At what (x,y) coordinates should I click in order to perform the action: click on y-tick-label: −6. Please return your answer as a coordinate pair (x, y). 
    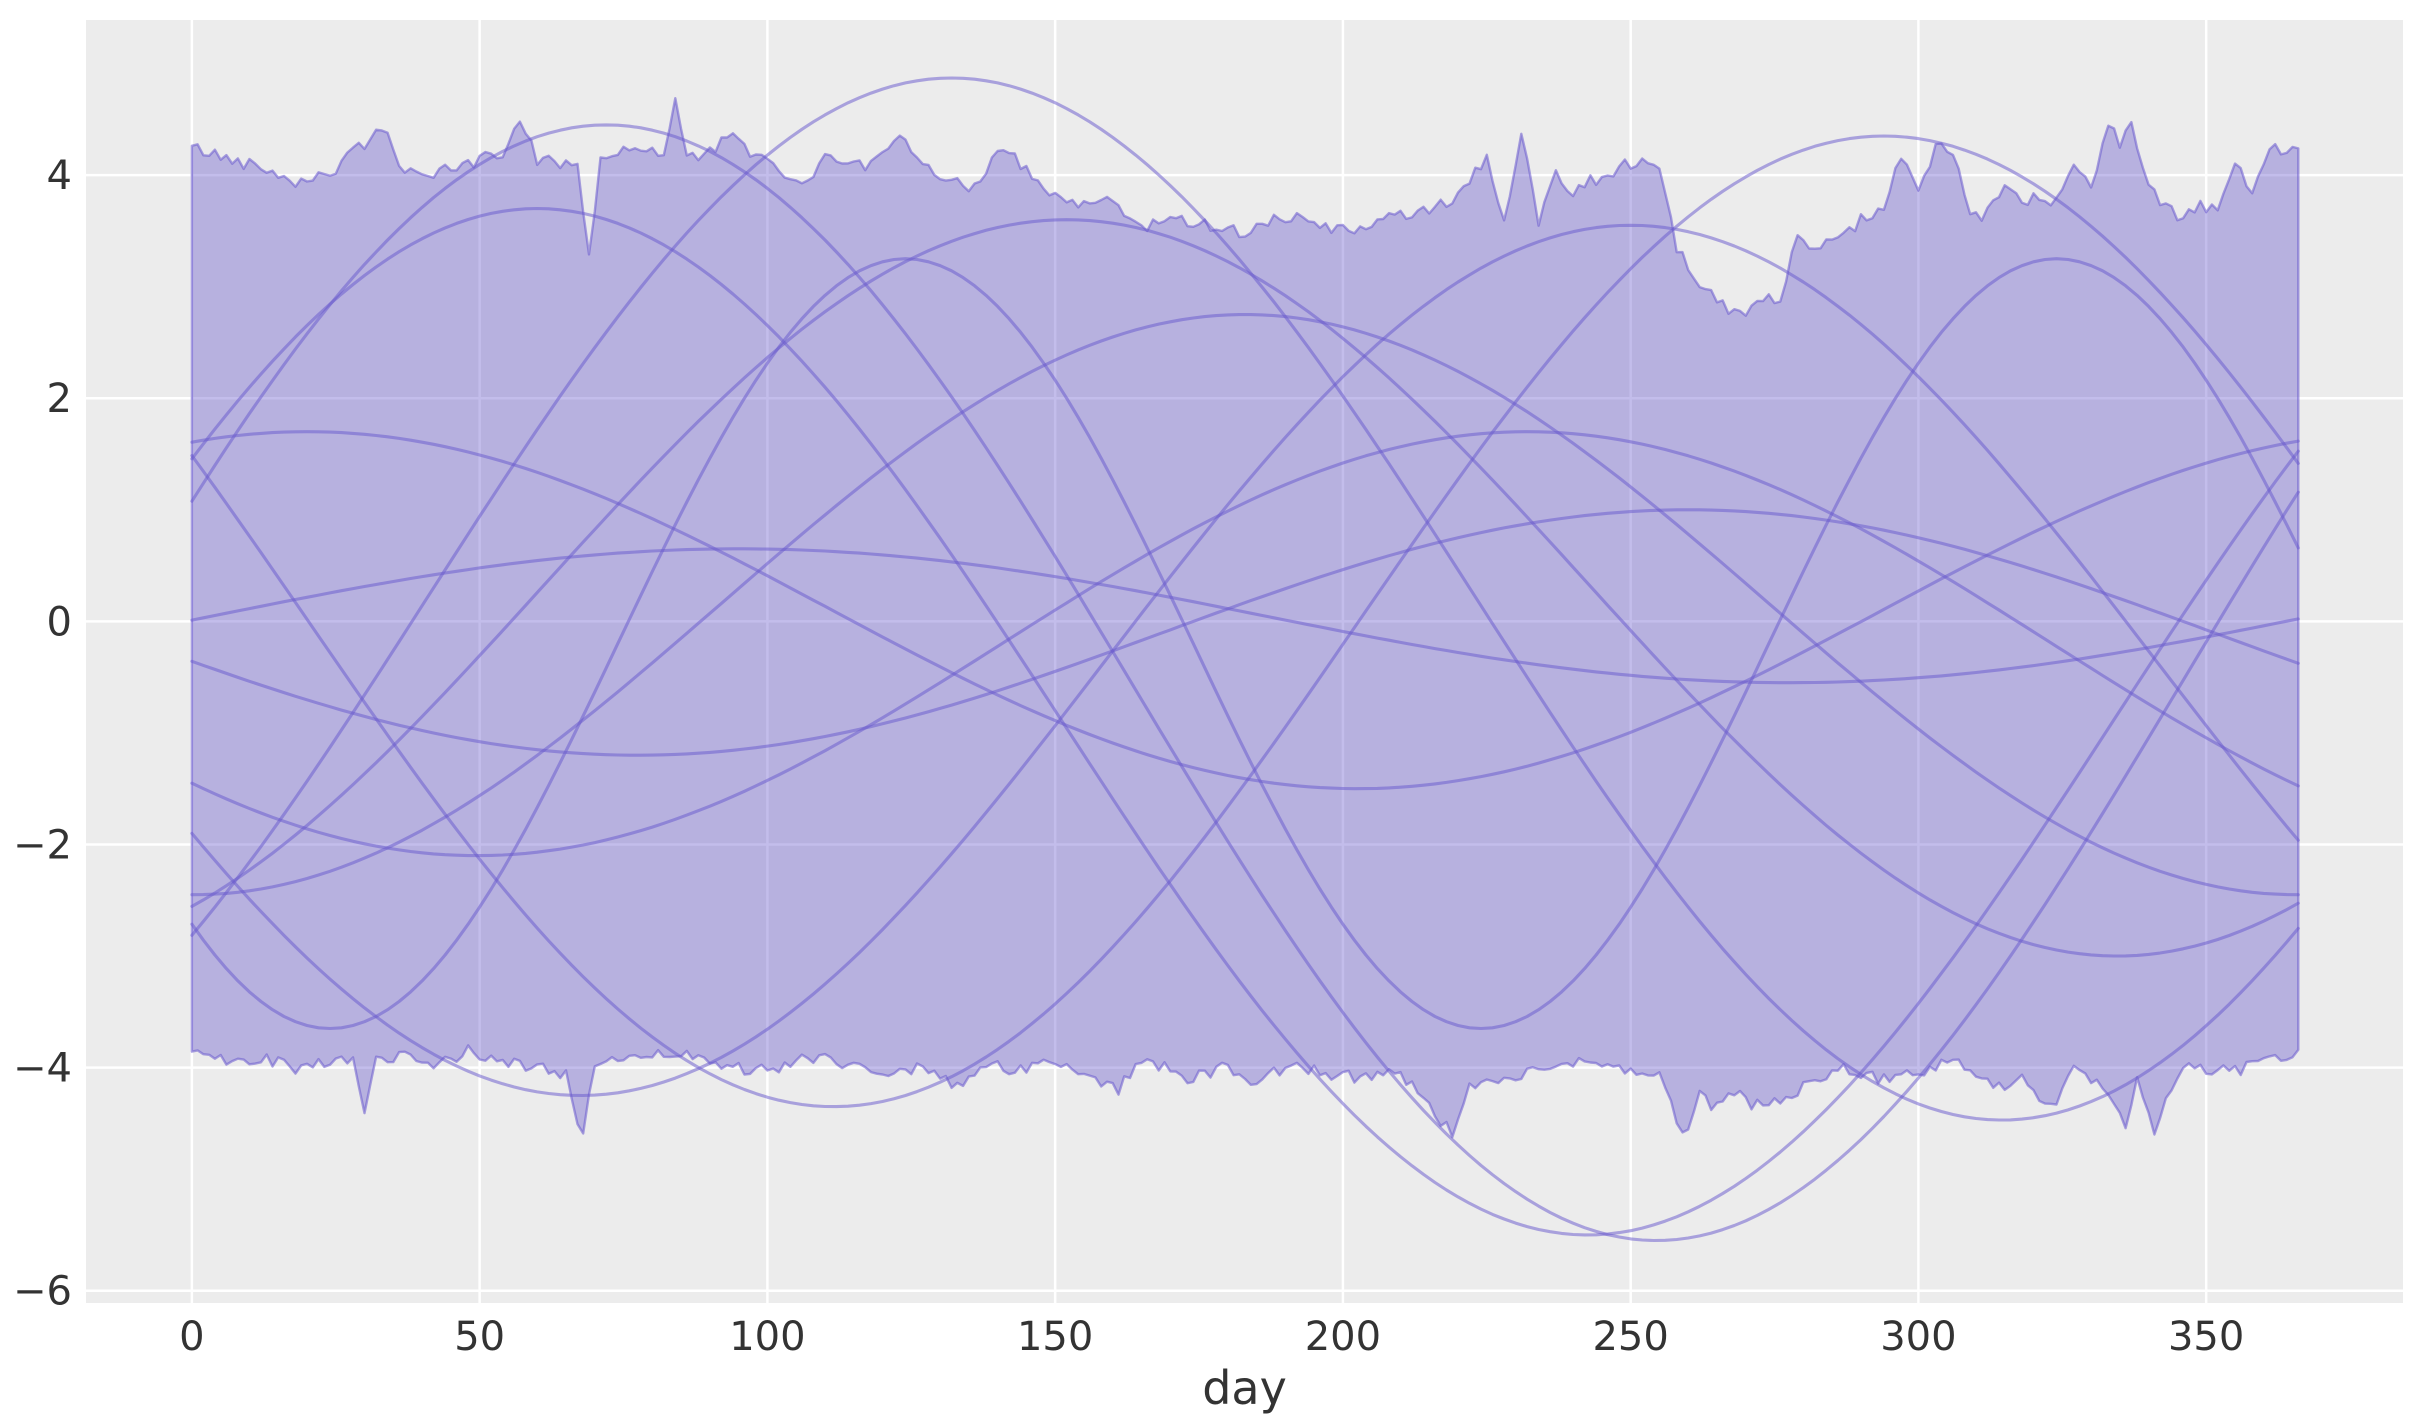
    Looking at the image, I should click on (42, 1292).